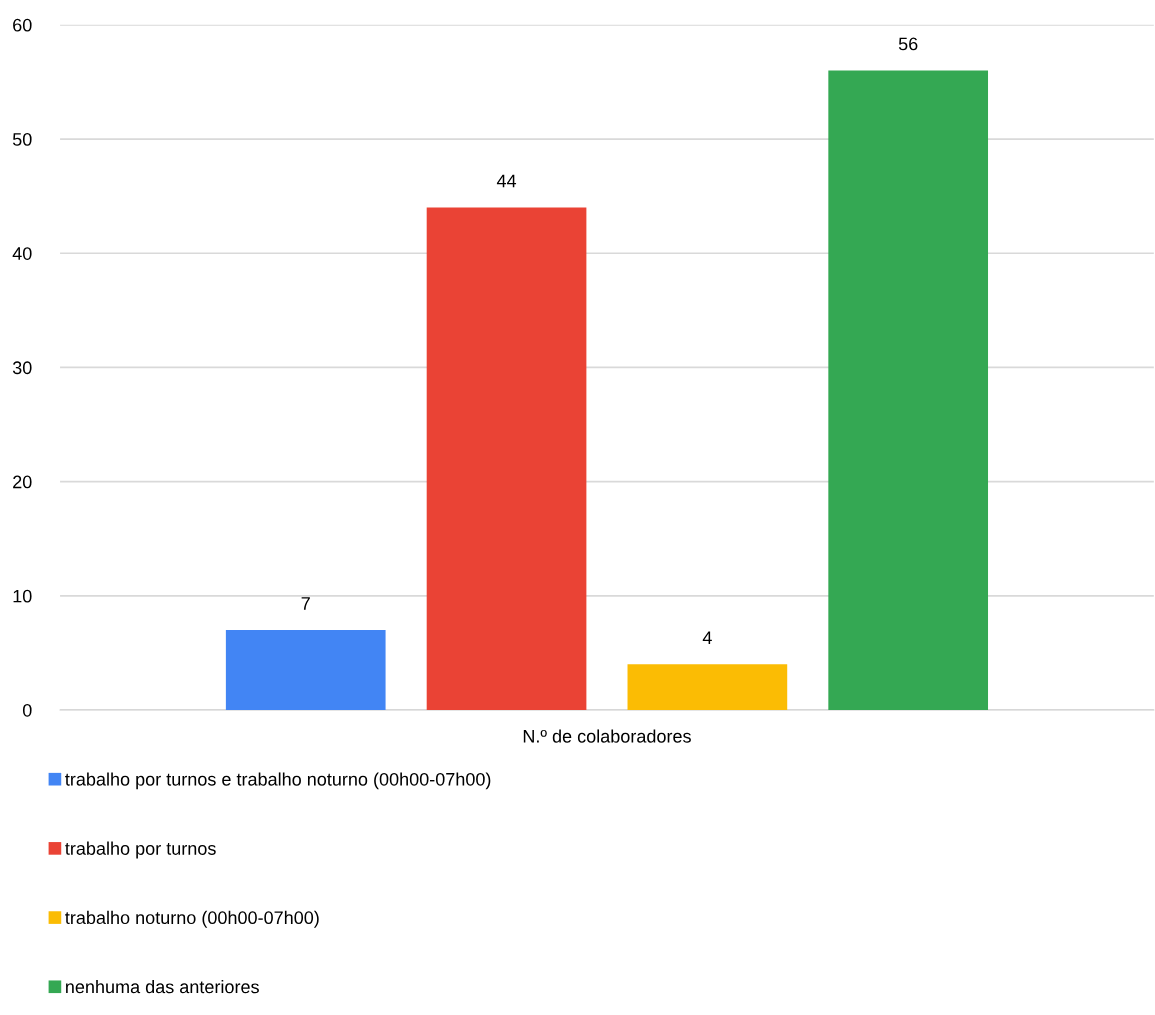 The width and height of the screenshot is (1155, 1015). I want to click on y-tick-label: 40, so click(22, 253).